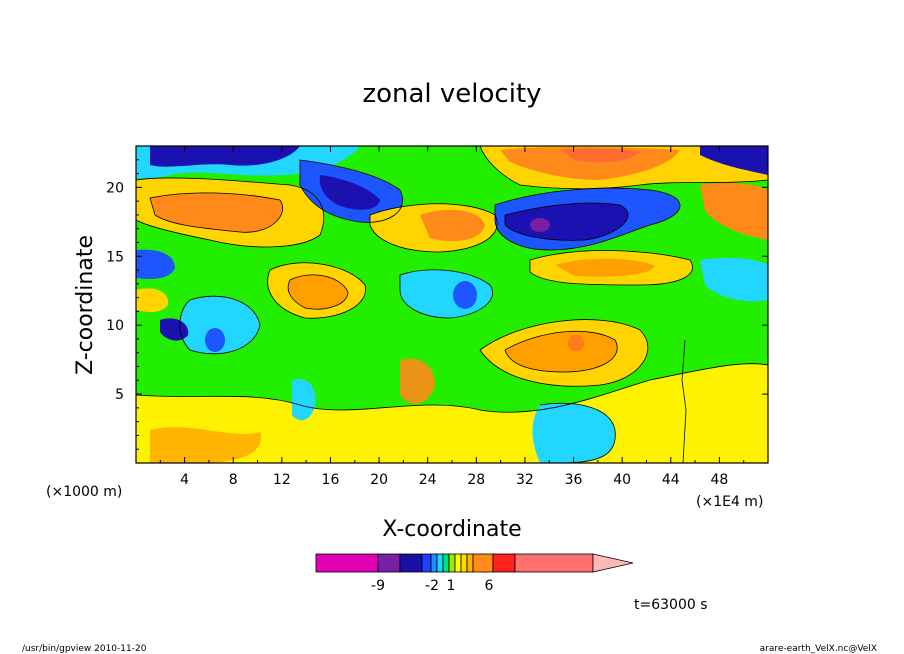 The height and width of the screenshot is (654, 904). I want to click on x-unit-right: (×1E4 m), so click(729, 502).